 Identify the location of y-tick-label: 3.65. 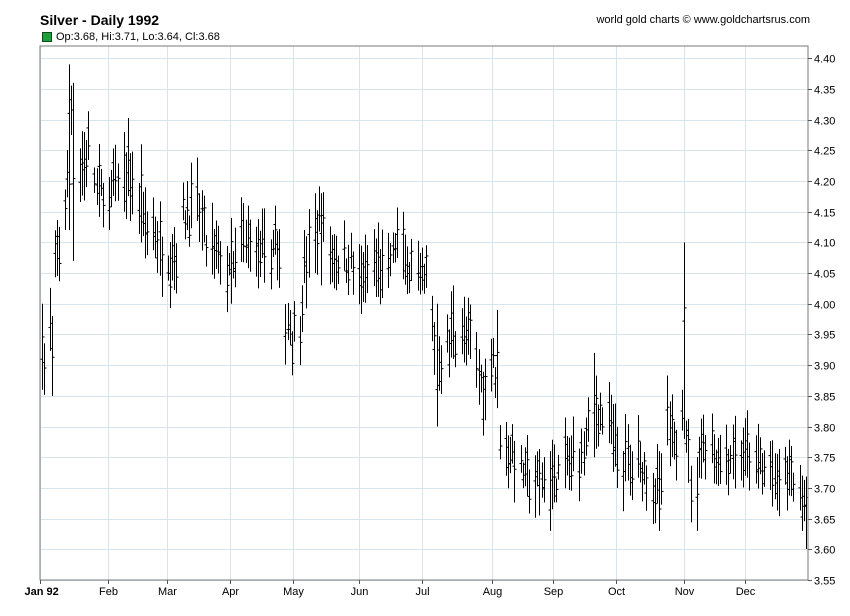
(824, 521).